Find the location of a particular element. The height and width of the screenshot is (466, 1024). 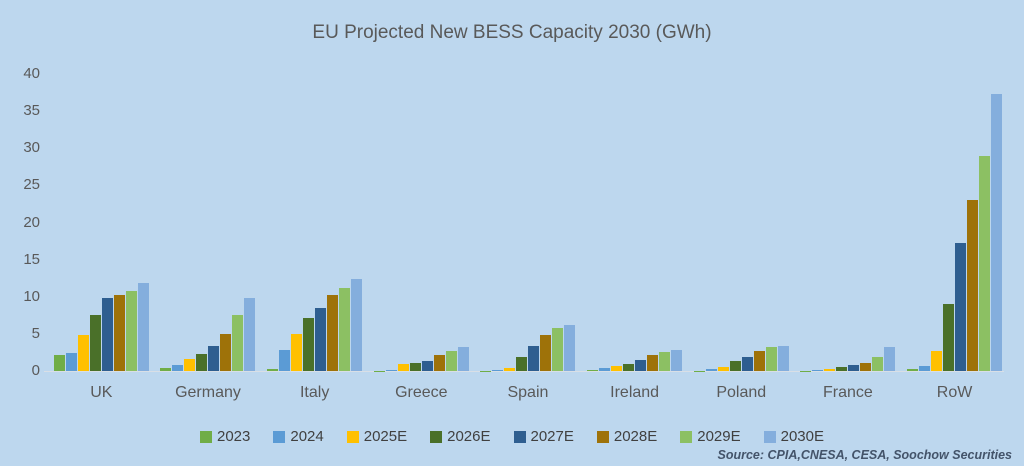

bar-greece-2024 is located at coordinates (391, 370).